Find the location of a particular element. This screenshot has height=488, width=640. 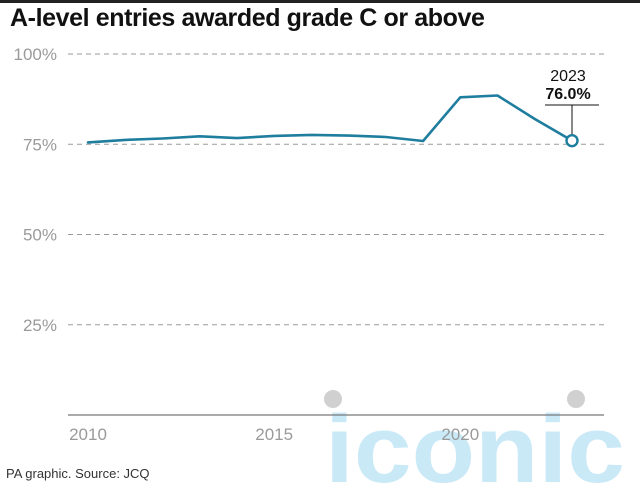

watermark-dot-right is located at coordinates (576, 399).